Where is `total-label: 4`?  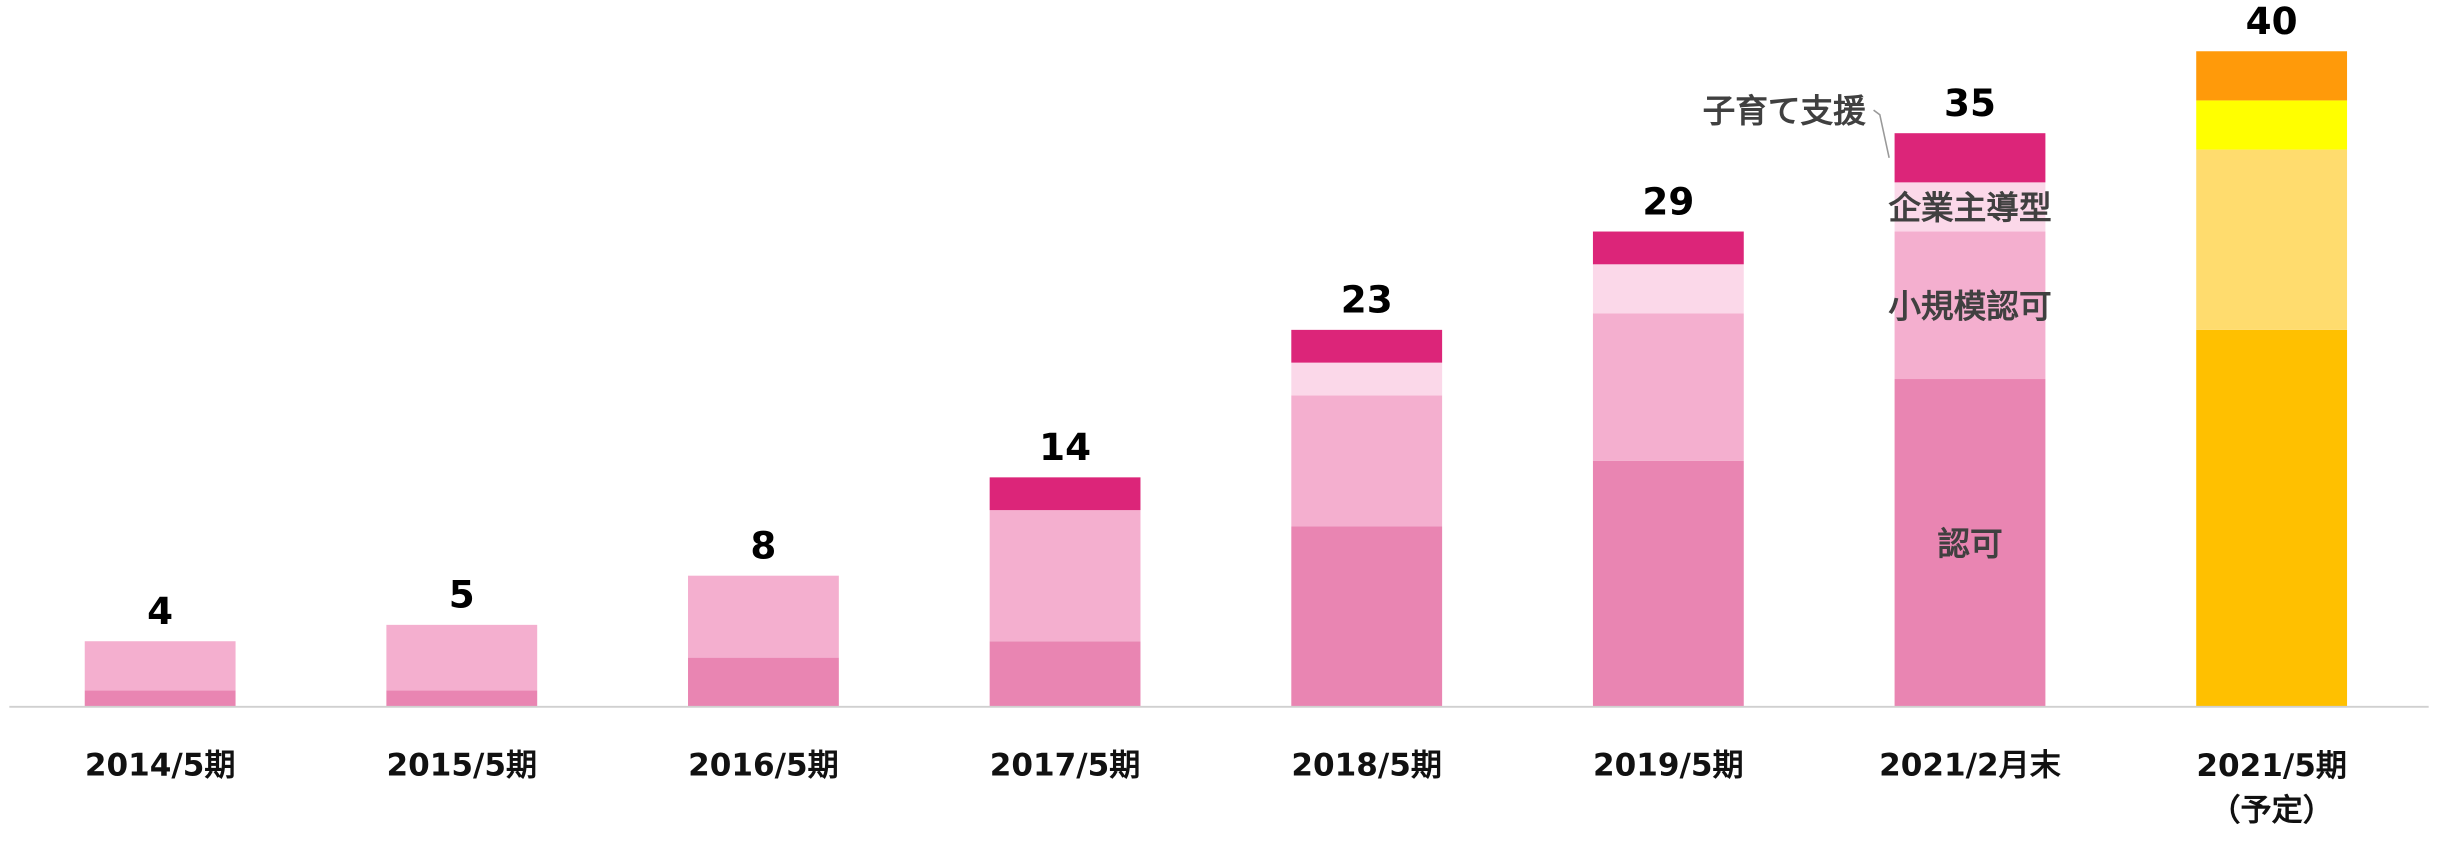 total-label: 4 is located at coordinates (160, 611).